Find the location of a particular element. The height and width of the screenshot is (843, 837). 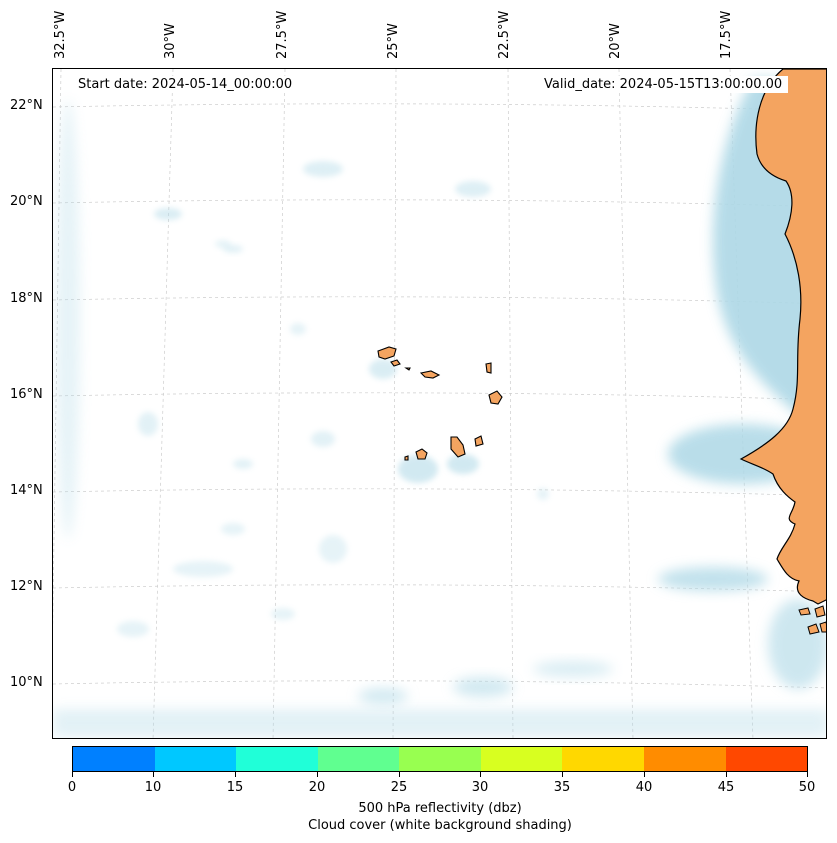

island-sao-vicente is located at coordinates (395, 363).